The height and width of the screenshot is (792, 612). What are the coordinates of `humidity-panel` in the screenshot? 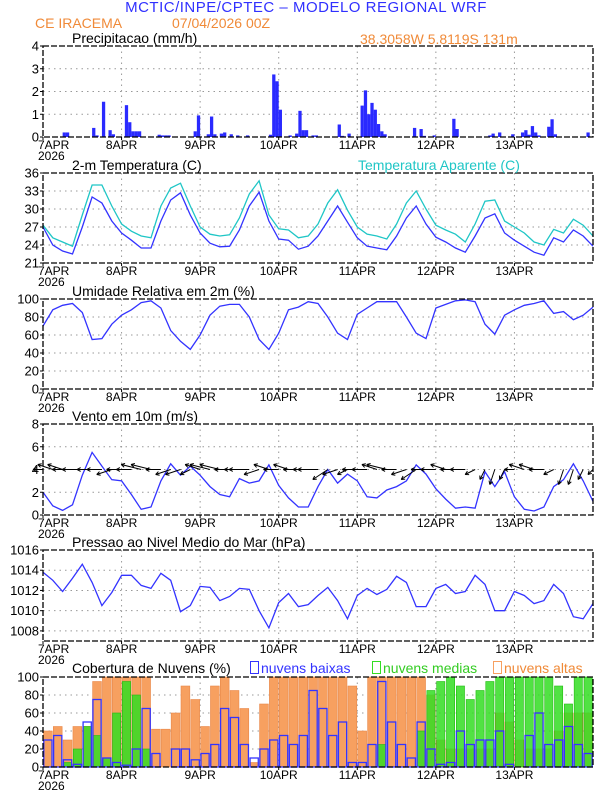 It's located at (317, 345).